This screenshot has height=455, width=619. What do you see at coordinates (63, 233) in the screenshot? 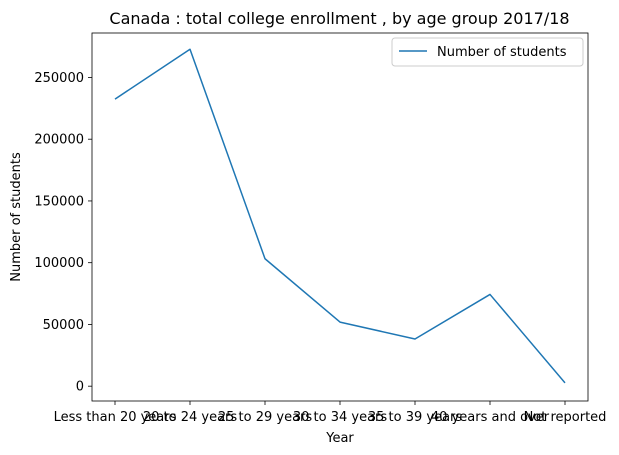
I see `y-axis: 0 50000 100000 150000 200000 250000` at bounding box center [63, 233].